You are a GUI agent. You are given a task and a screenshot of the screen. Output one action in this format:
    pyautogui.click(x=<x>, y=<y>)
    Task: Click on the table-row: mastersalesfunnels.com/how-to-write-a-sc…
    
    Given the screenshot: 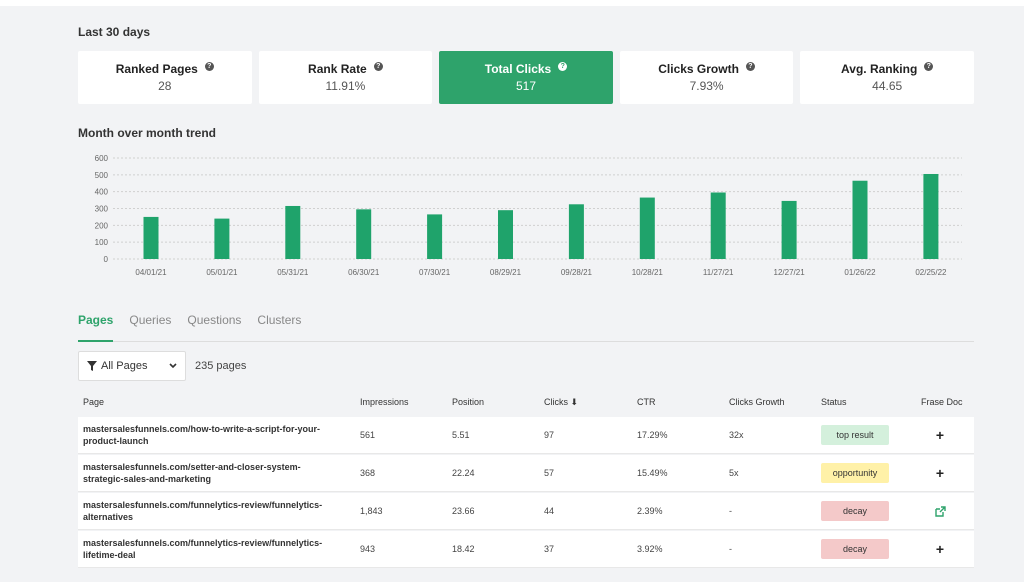 What is the action you would take?
    pyautogui.click(x=526, y=435)
    